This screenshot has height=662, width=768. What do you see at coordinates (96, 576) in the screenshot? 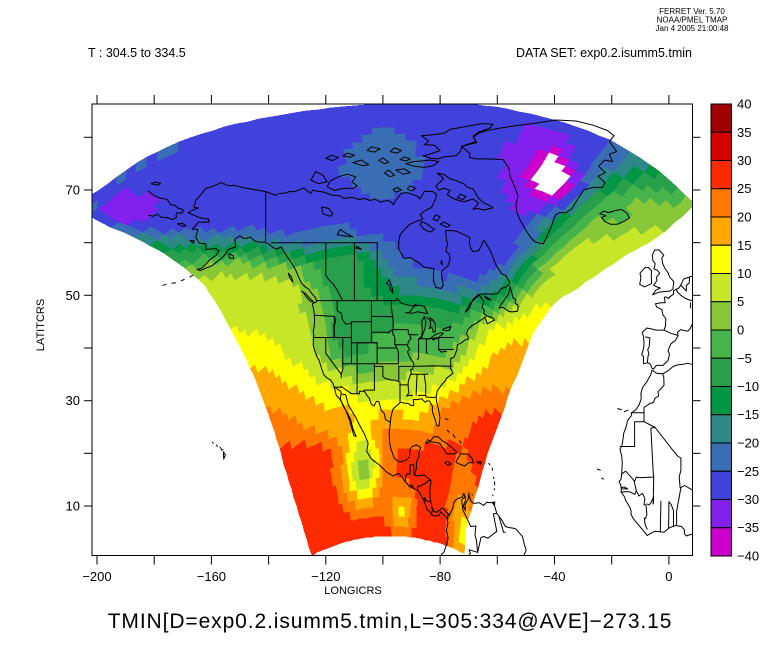
I see `svg-text: −200` at bounding box center [96, 576].